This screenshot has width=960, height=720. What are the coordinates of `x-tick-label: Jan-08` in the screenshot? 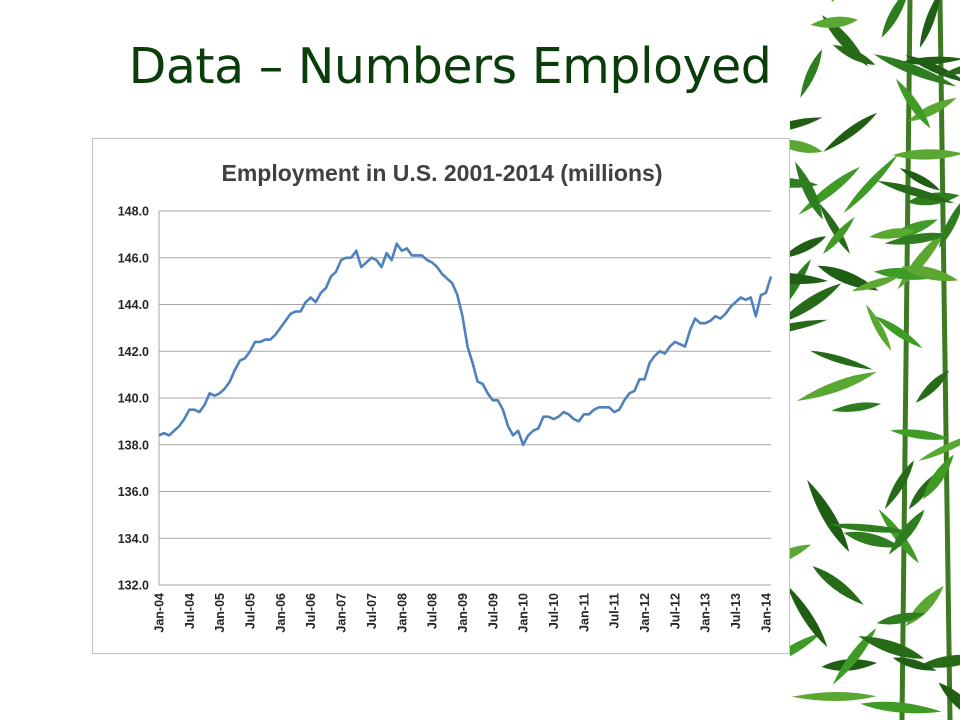 It's located at (402, 613).